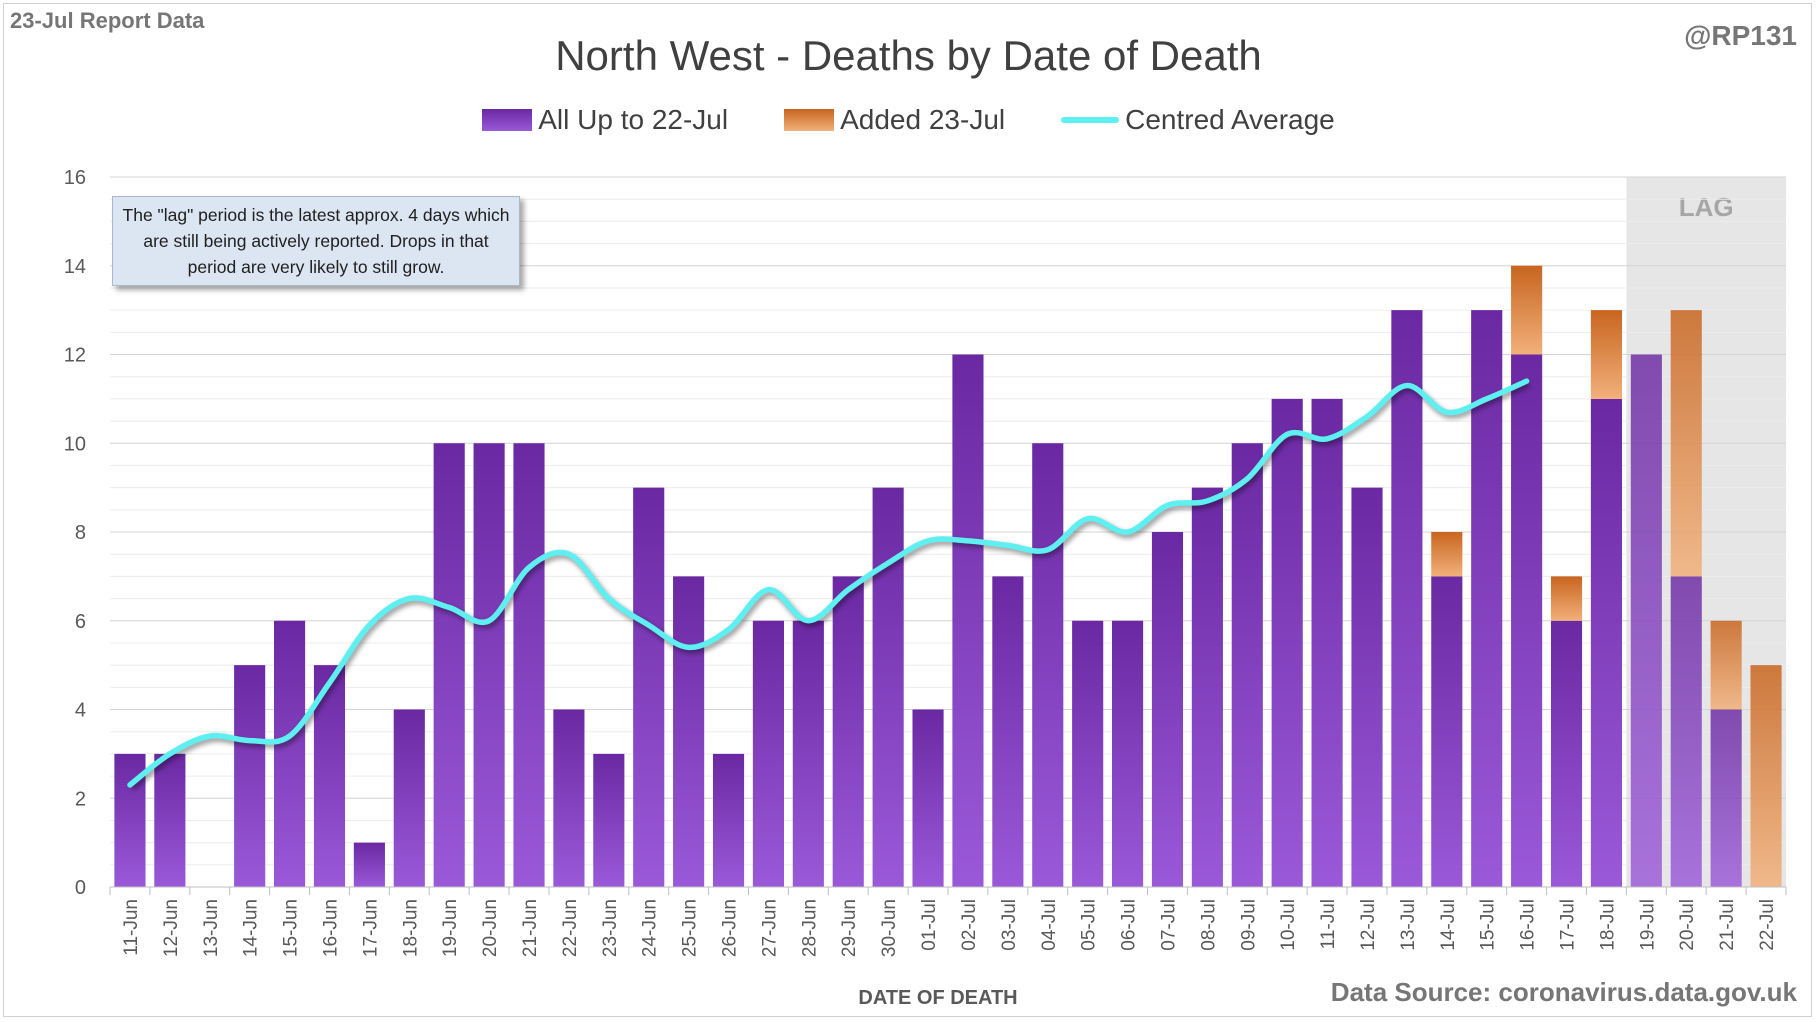 This screenshot has height=1022, width=1817. Describe the element at coordinates (1566, 598) in the screenshot. I see `bar-added-17-Jul` at that location.